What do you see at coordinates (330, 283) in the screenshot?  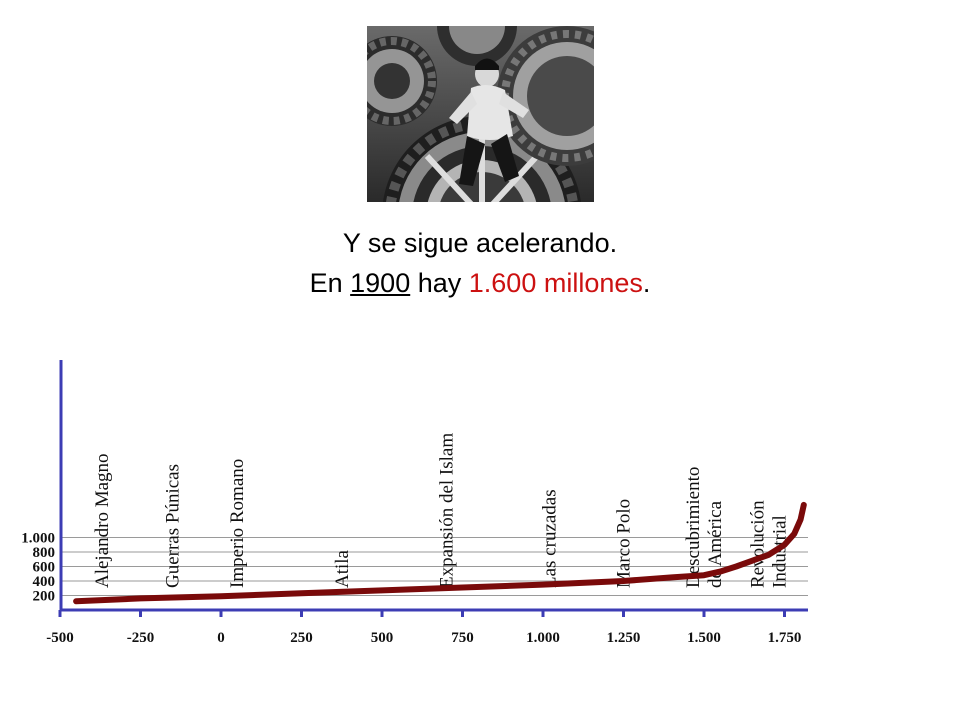 I see `headline-prefix: En` at bounding box center [330, 283].